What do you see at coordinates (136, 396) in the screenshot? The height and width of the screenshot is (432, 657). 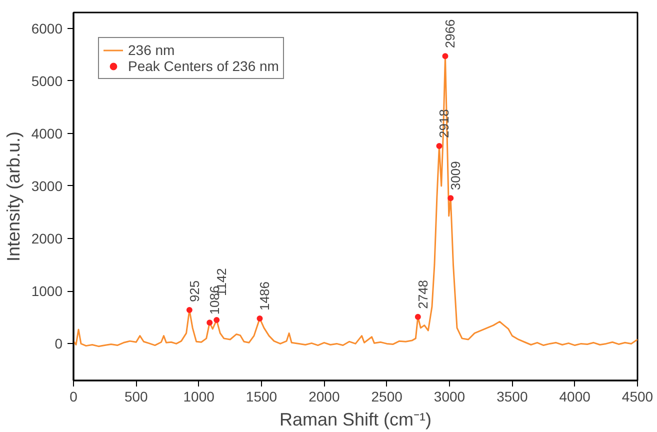 I see `x-tick-label: 500` at bounding box center [136, 396].